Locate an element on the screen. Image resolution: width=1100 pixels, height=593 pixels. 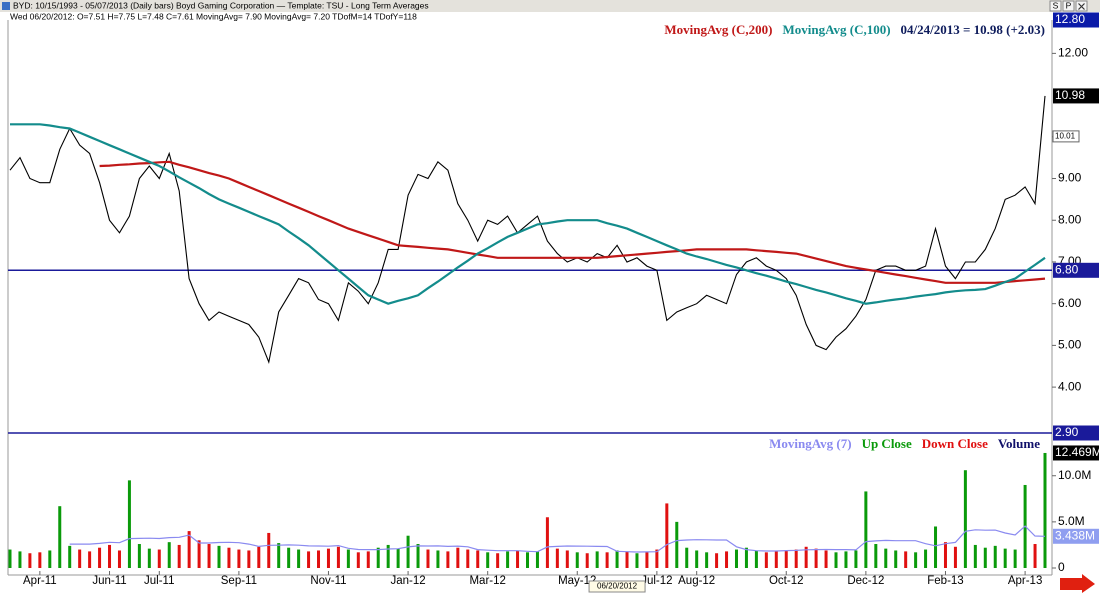
x-tick-label: Mar-12 is located at coordinates (487, 581).